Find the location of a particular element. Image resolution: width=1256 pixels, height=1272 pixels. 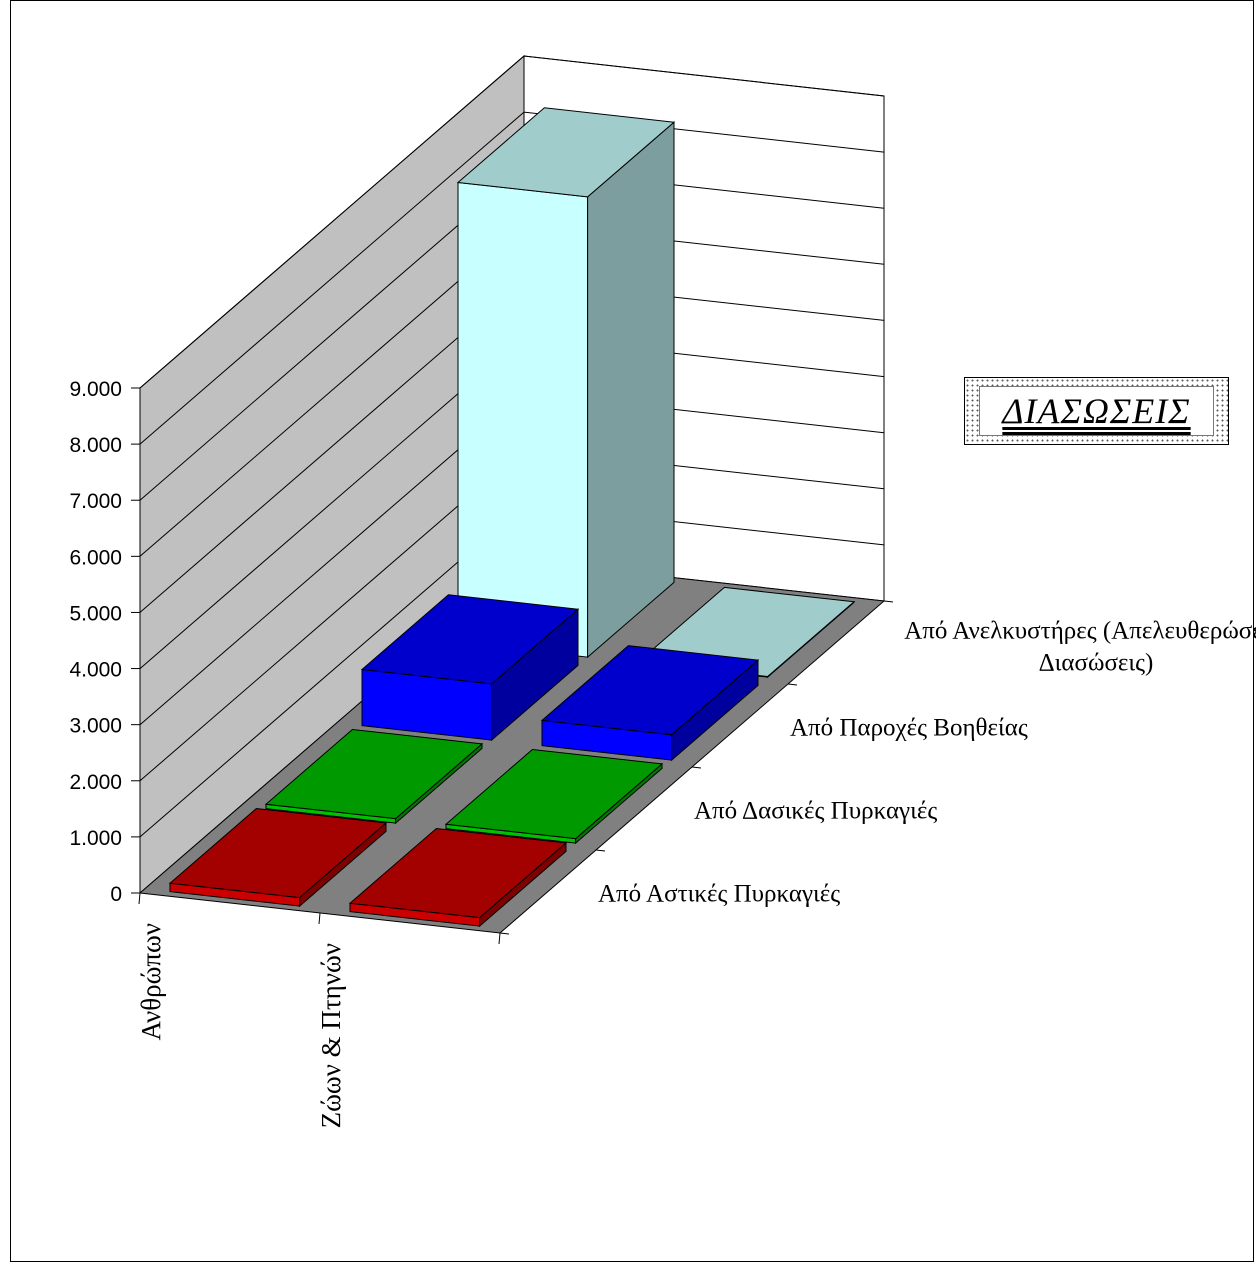

category-label: Ανθρώπων is located at coordinates (151, 982).